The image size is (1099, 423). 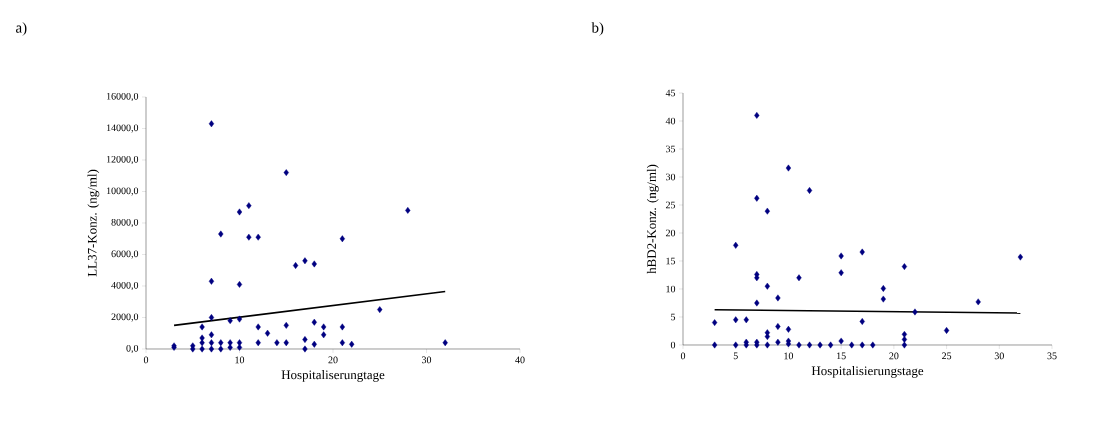 What do you see at coordinates (1052, 356) in the screenshot?
I see `x-tick-label: 35` at bounding box center [1052, 356].